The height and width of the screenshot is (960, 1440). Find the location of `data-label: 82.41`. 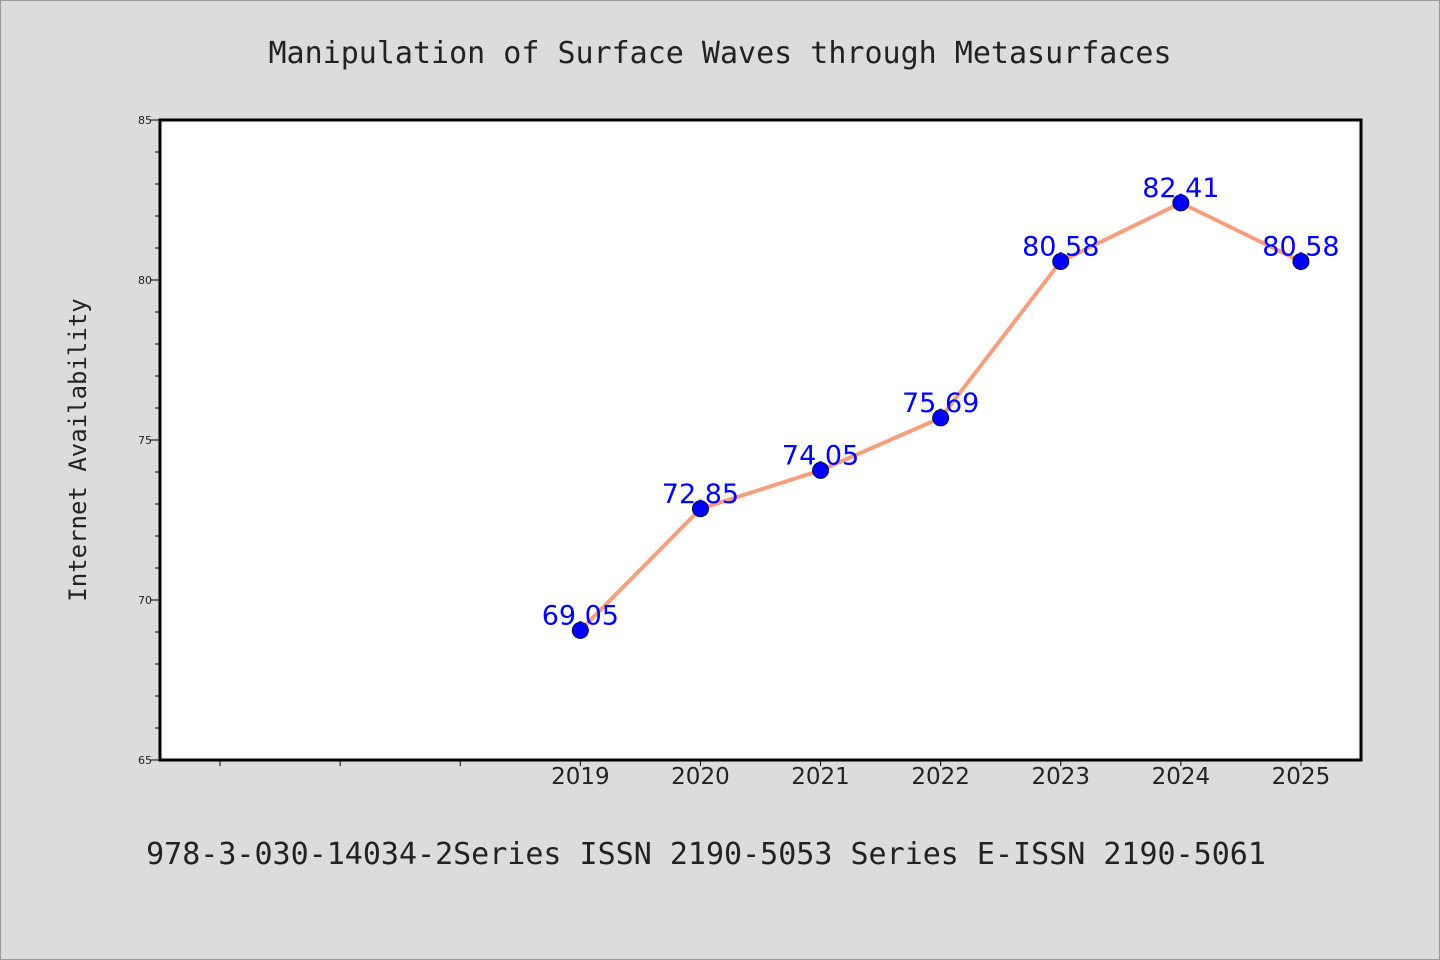

data-label: 82.41 is located at coordinates (1180, 188).